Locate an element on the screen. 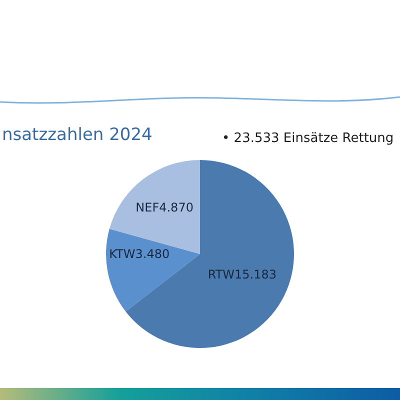 The width and height of the screenshot is (400, 400). chart-title: nsatzzahlen 2024 is located at coordinates (77, 134).